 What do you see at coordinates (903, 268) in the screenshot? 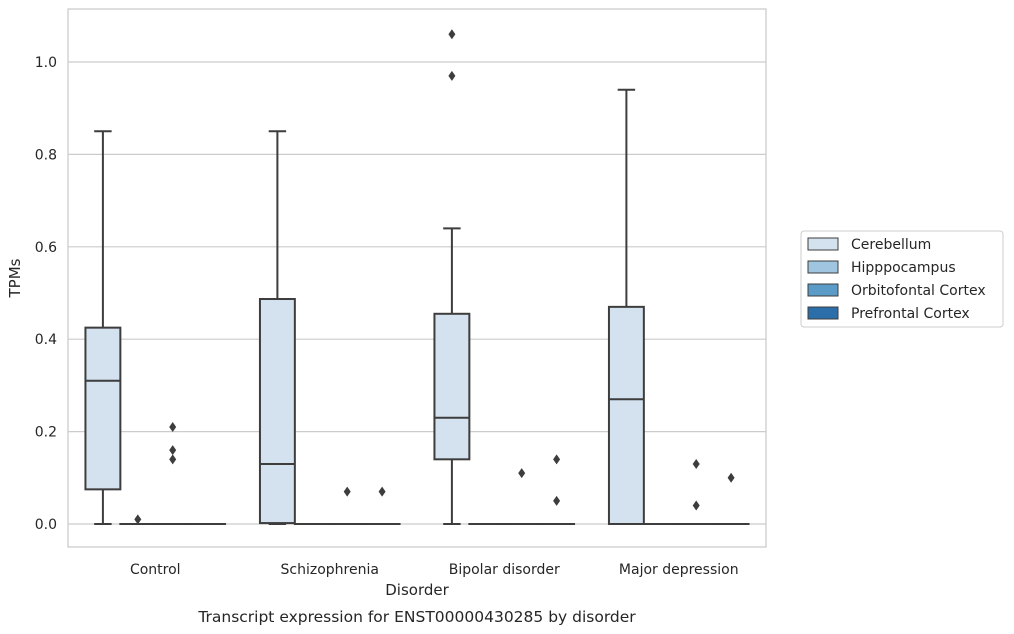
I see `legend-label: Hipppocampus` at bounding box center [903, 268].